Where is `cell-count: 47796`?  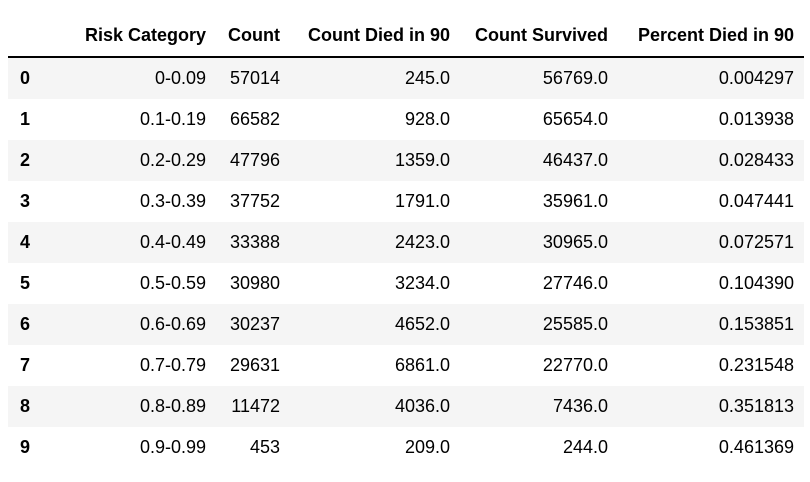
cell-count: 47796 is located at coordinates (254, 160).